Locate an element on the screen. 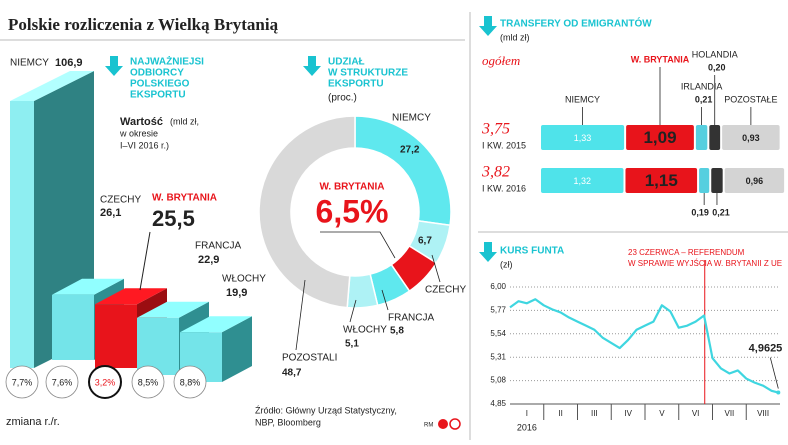  total-label: 3,82 is located at coordinates (495, 172).